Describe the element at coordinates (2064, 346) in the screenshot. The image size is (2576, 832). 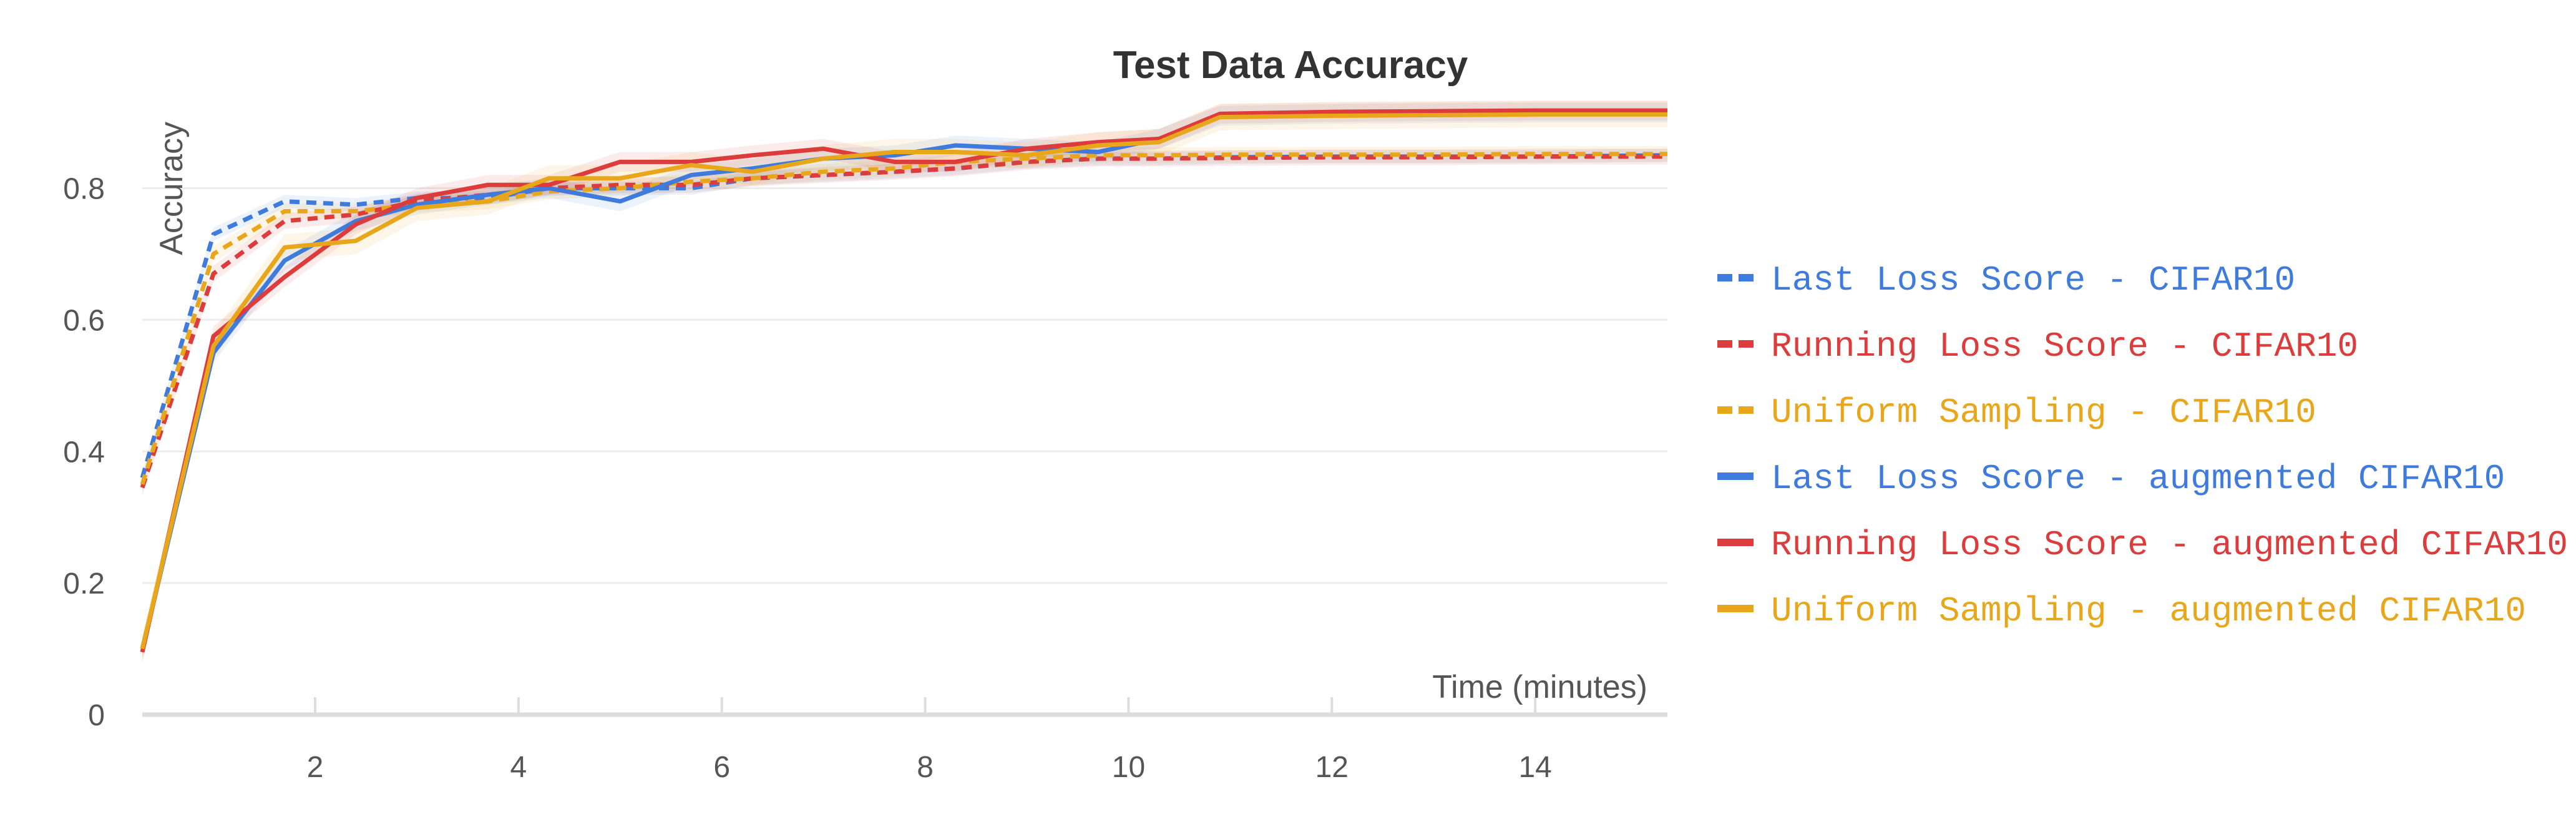
I see `legend-label: Running Loss Score - CIFAR10` at that location.